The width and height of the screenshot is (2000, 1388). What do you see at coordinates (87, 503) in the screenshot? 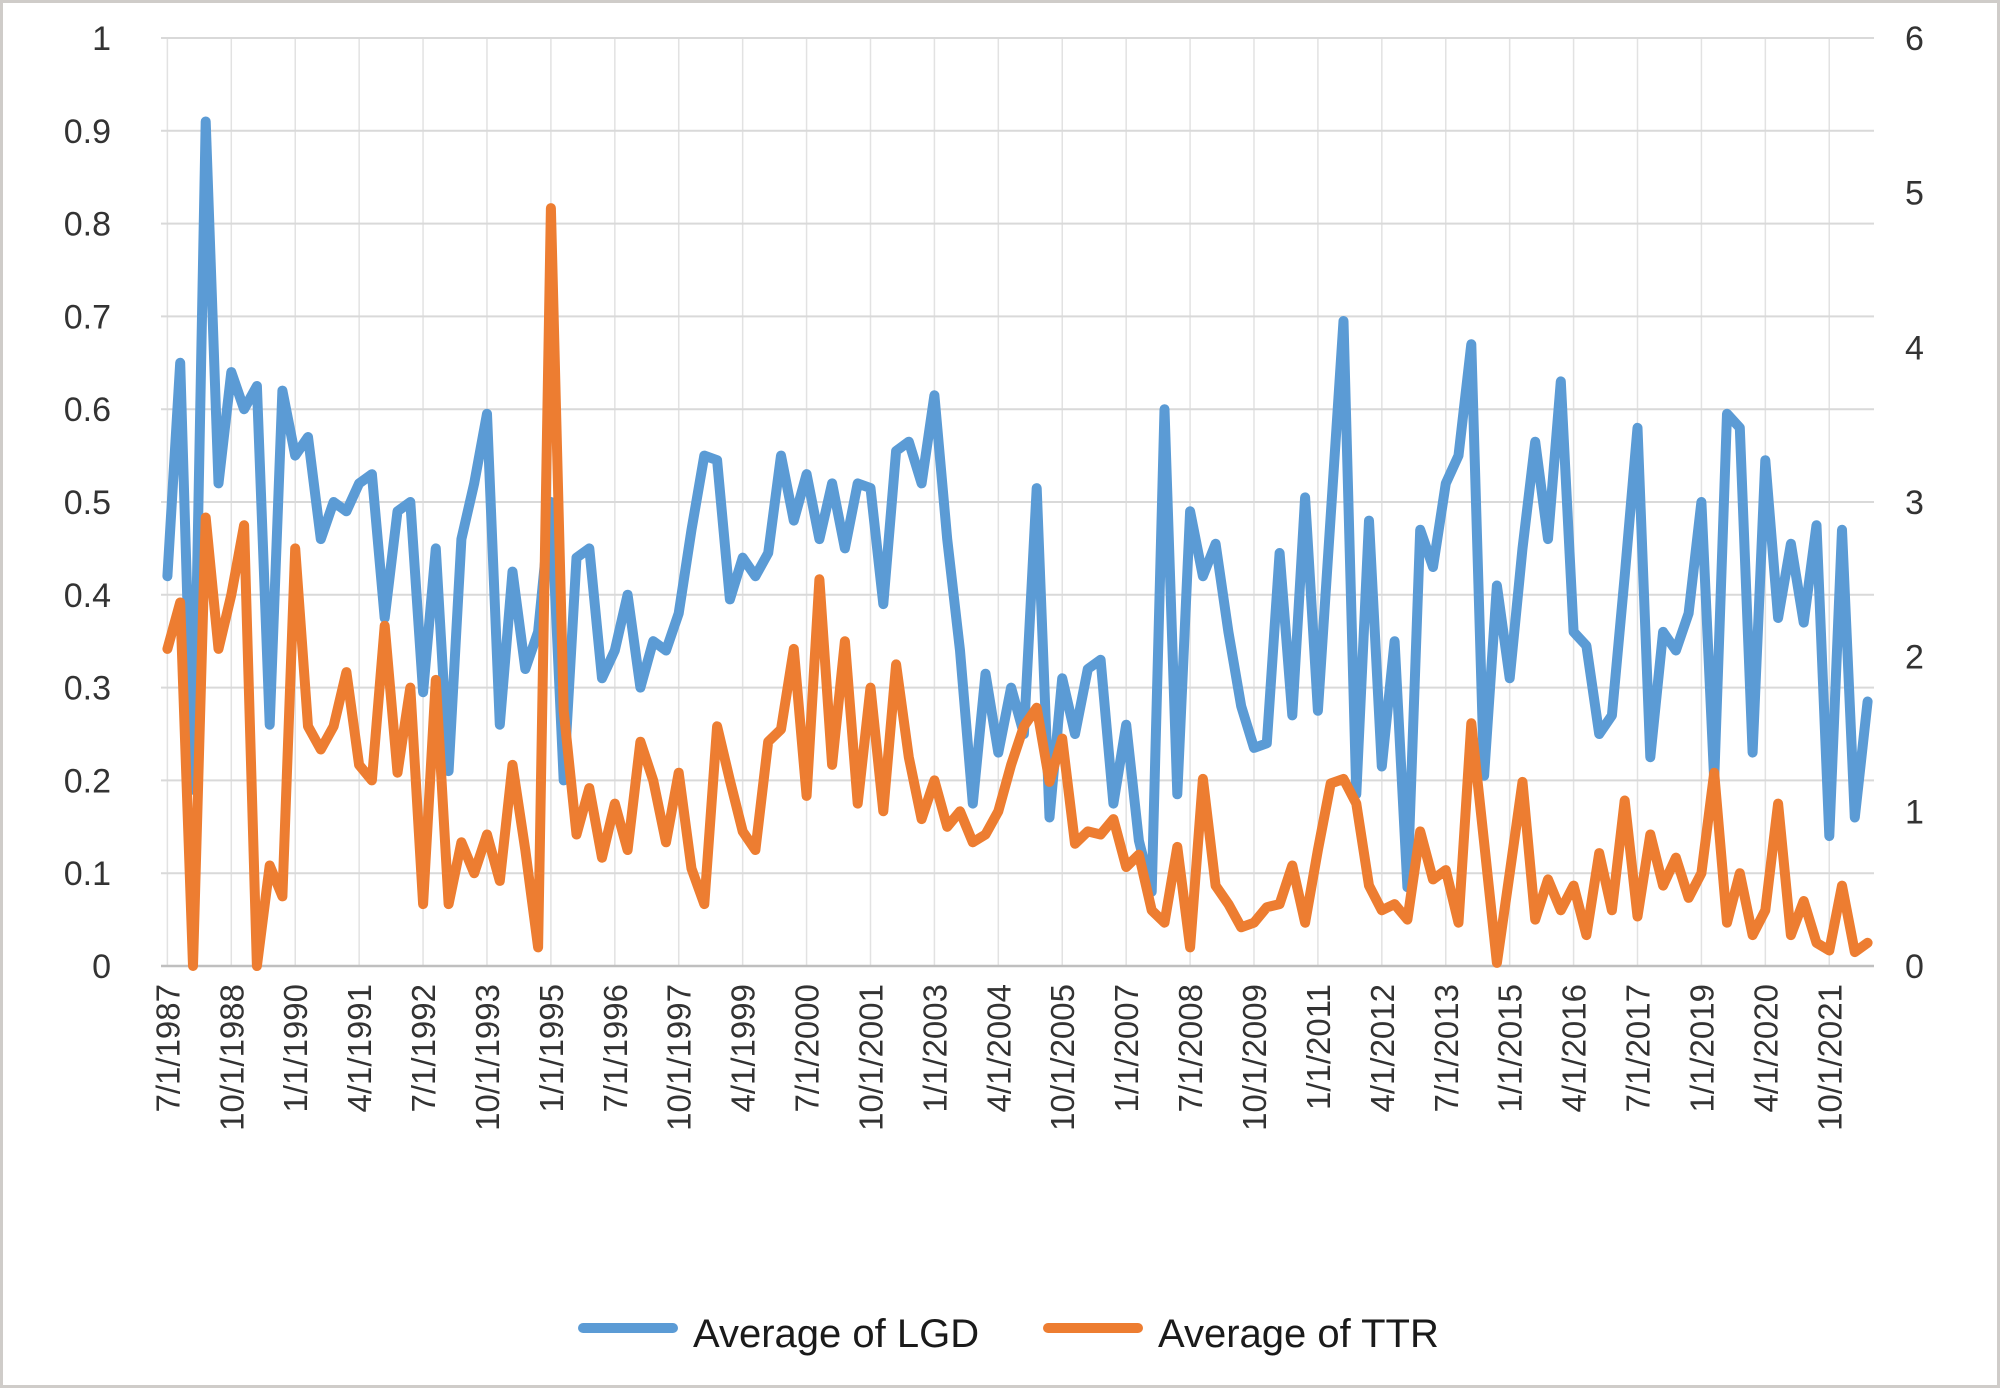
I see `y-axis-label-left: 0.5` at bounding box center [87, 503].